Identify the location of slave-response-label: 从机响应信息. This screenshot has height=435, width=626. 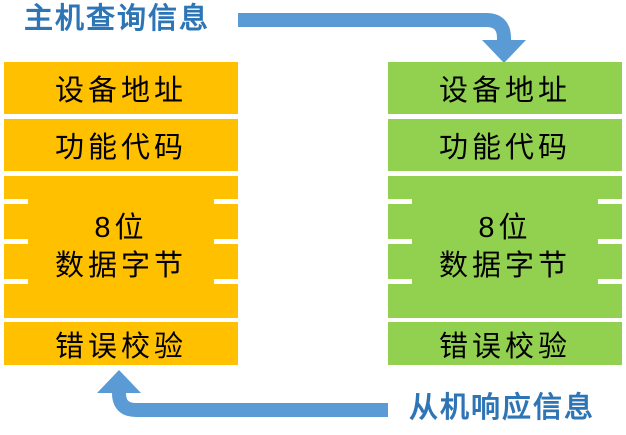
(502, 408).